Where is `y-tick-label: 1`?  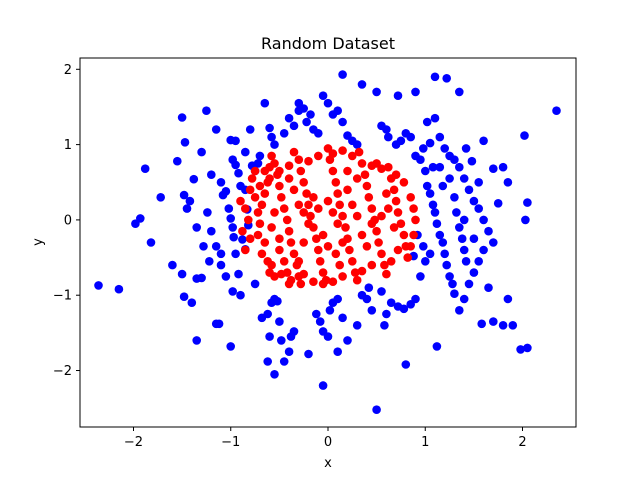 y-tick-label: 1 is located at coordinates (68, 145).